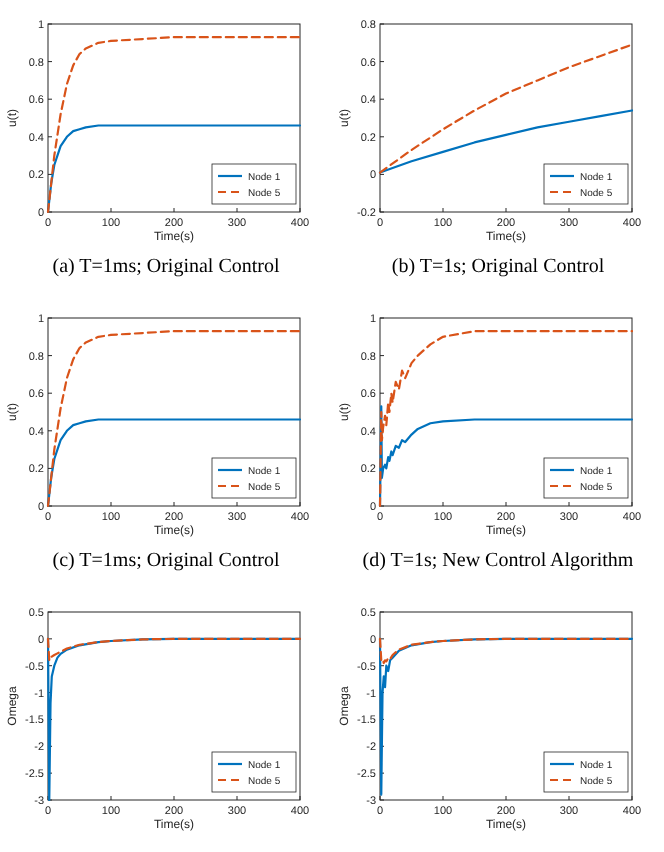 Image resolution: width=664 pixels, height=852 pixels. I want to click on text: (c) T=1ms; Original Control, so click(166, 561).